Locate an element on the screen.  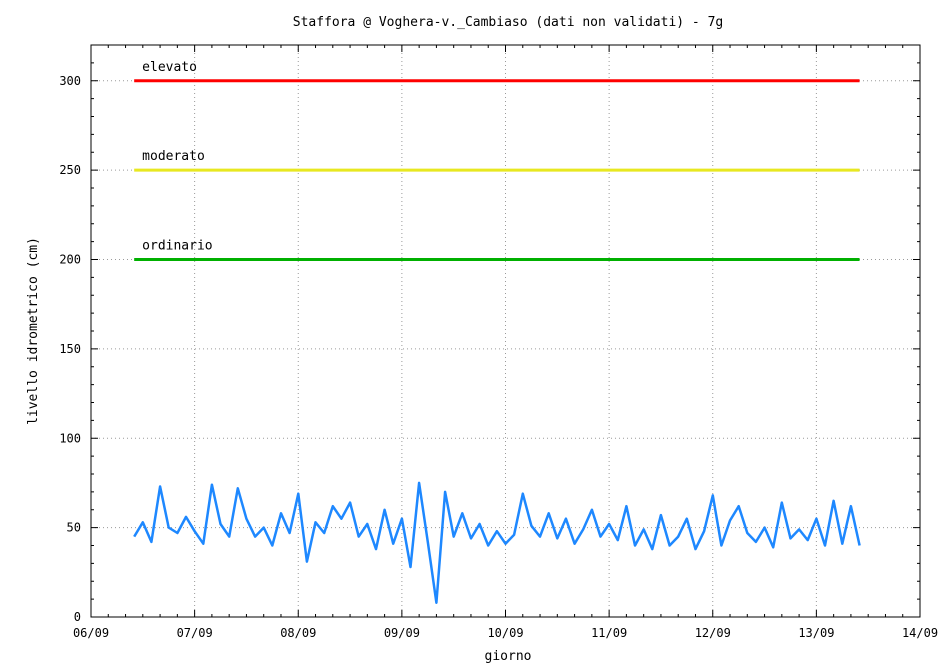
x-tick-label: 10/09 is located at coordinates (505, 633).